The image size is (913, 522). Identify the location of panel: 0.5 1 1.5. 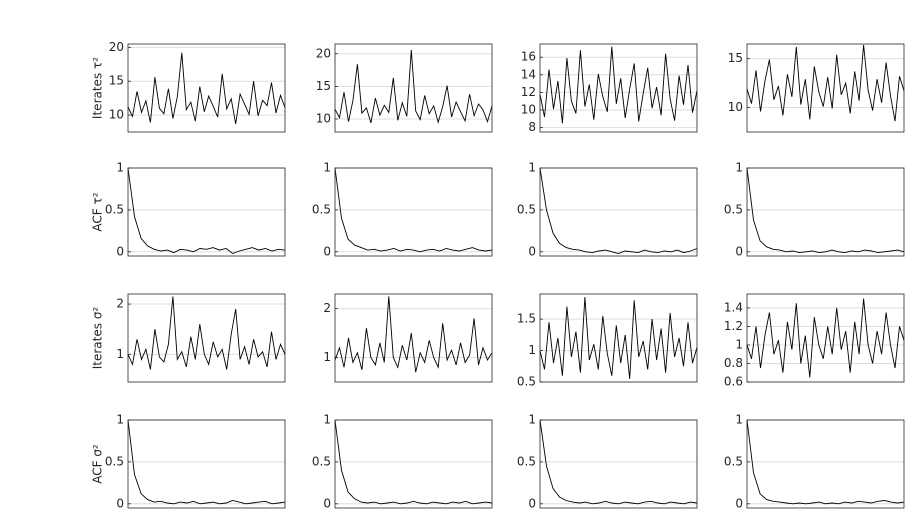
(607, 341).